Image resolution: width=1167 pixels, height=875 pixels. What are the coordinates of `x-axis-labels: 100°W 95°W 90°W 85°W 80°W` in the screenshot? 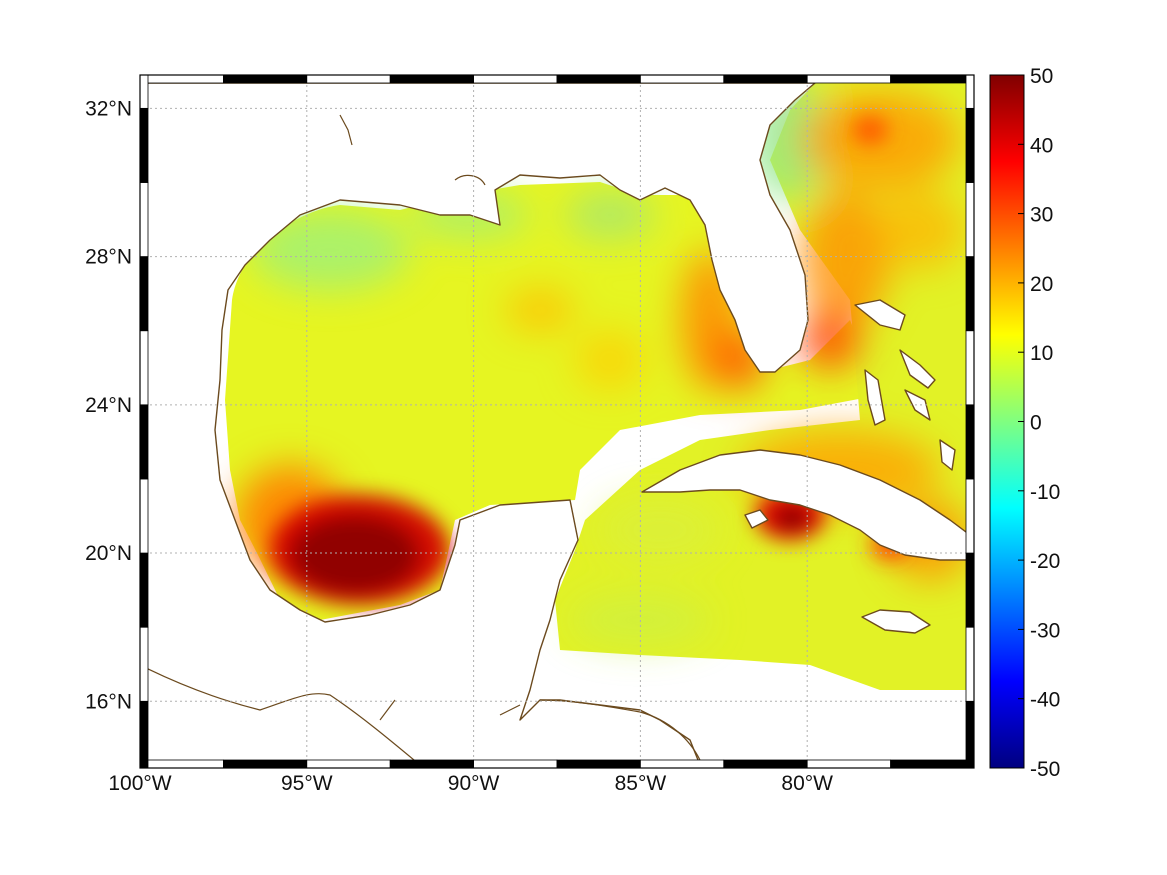 It's located at (470, 783).